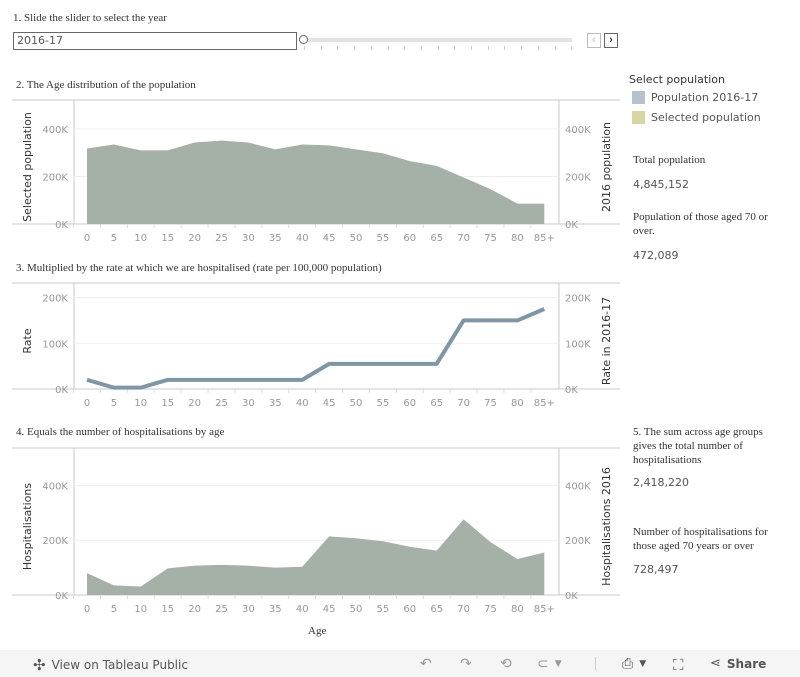  Describe the element at coordinates (27, 167) in the screenshot. I see `y-axis-title: Selected population` at that location.